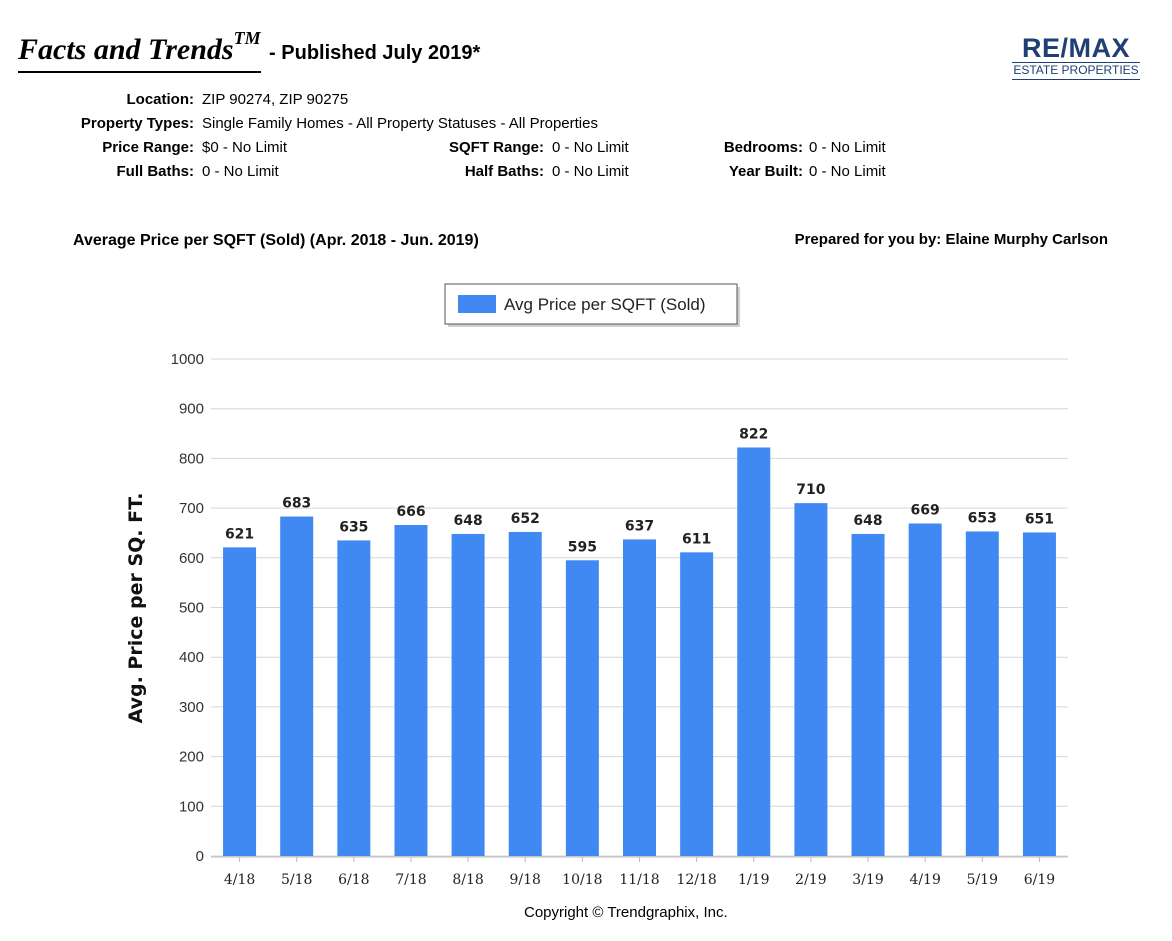 The width and height of the screenshot is (1172, 941). Describe the element at coordinates (590, 171) in the screenshot. I see `half-baths-value: 0 - No Limit` at that location.